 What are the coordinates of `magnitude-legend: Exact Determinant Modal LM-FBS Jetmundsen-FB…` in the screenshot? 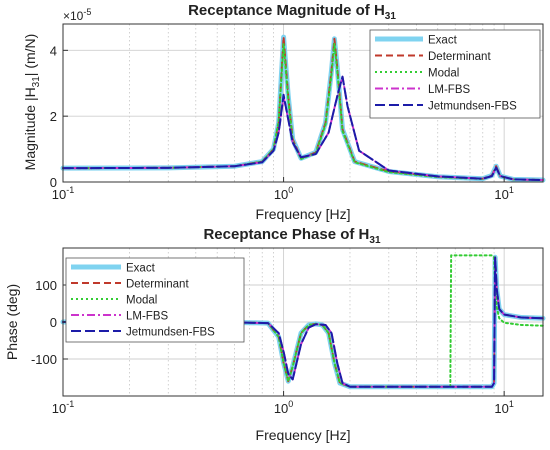 It's located at (455, 74).